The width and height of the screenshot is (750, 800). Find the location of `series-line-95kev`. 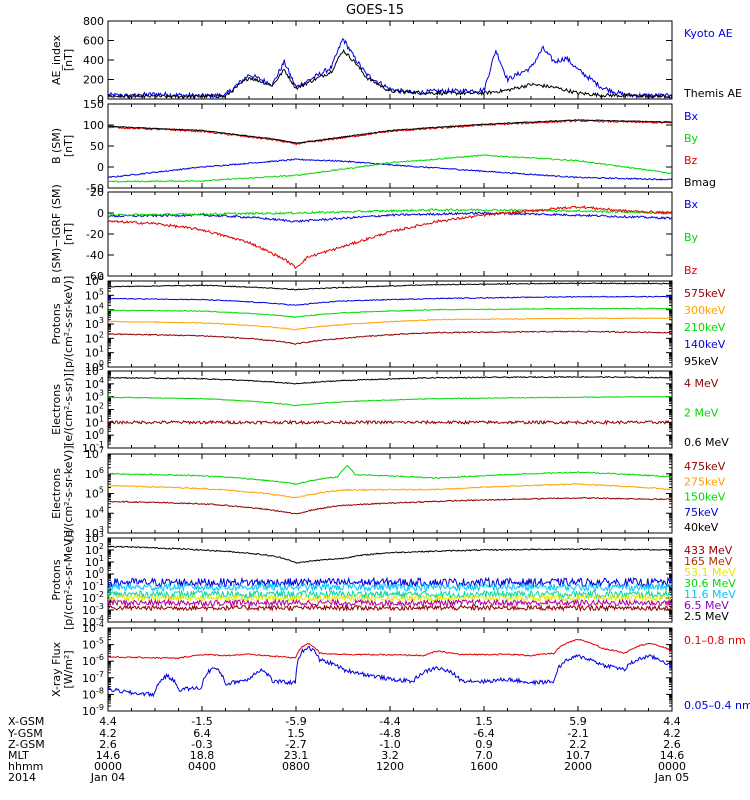

series-line-95kev is located at coordinates (390, 337).